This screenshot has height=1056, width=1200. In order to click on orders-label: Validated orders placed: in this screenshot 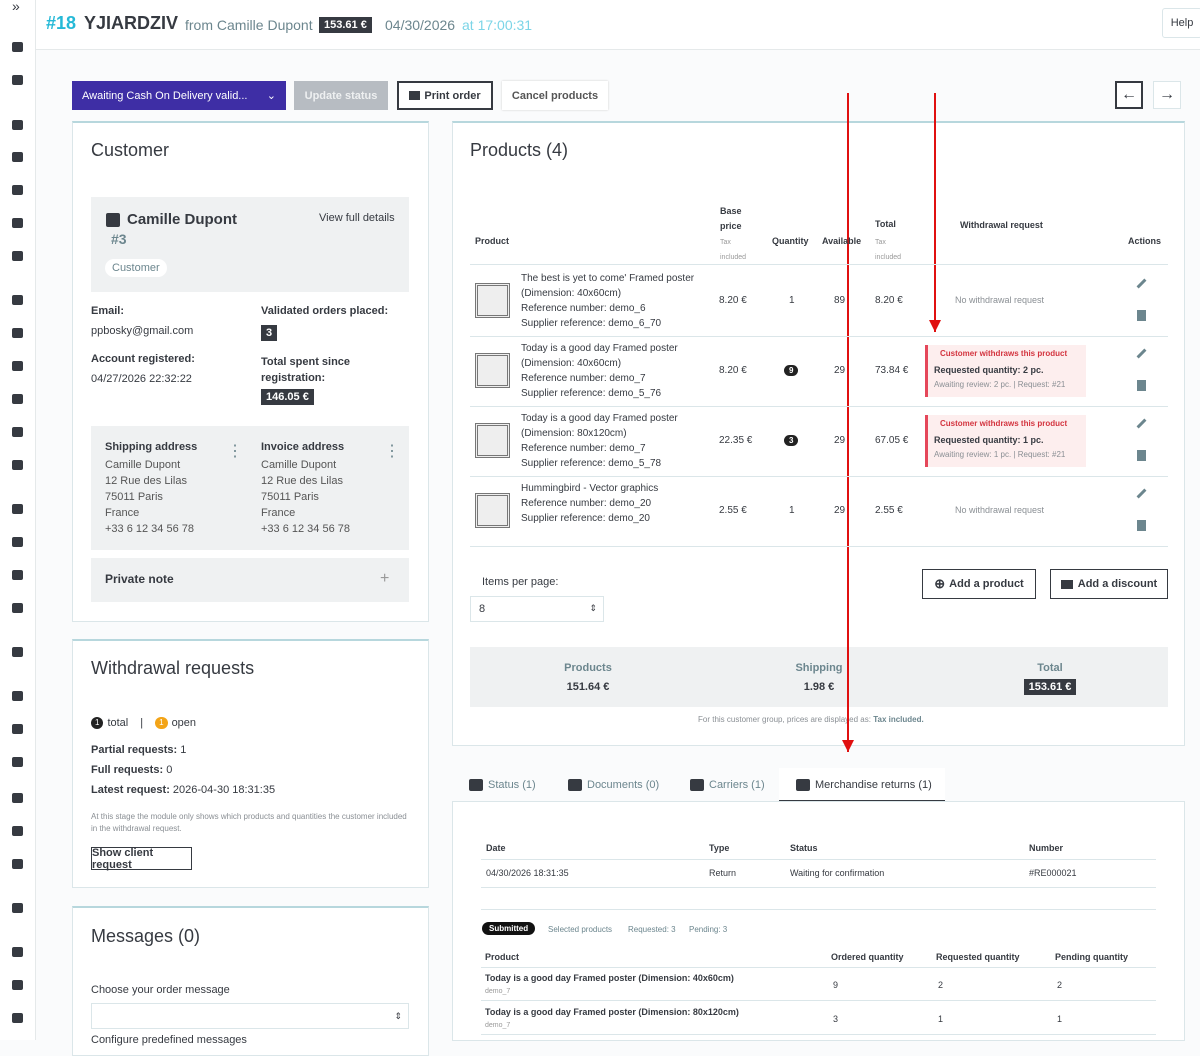, I will do `click(325, 311)`.